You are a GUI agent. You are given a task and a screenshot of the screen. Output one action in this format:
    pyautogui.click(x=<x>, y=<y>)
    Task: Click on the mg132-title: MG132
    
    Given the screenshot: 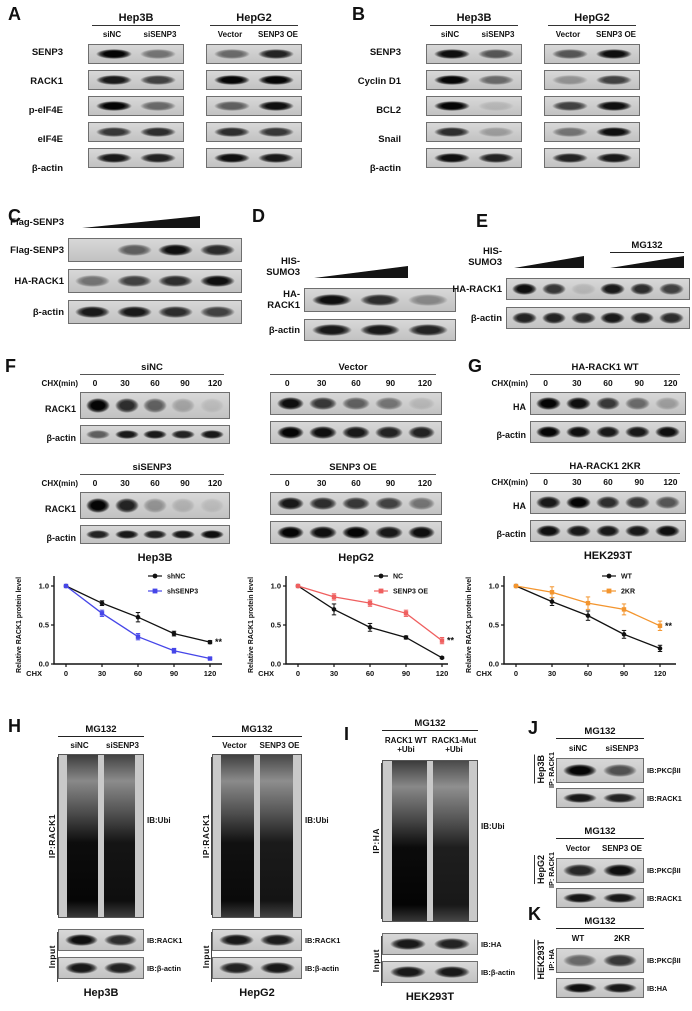 What is the action you would take?
    pyautogui.click(x=600, y=732)
    